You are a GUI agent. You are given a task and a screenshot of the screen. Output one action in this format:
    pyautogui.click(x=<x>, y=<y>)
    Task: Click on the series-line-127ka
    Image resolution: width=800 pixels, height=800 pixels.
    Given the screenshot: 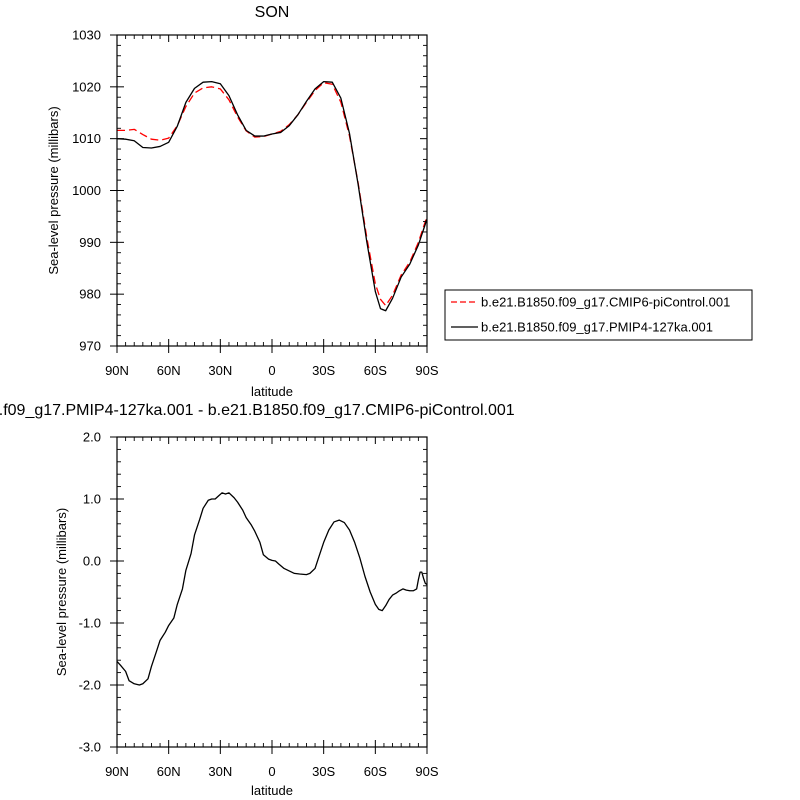 What is the action you would take?
    pyautogui.click(x=272, y=196)
    